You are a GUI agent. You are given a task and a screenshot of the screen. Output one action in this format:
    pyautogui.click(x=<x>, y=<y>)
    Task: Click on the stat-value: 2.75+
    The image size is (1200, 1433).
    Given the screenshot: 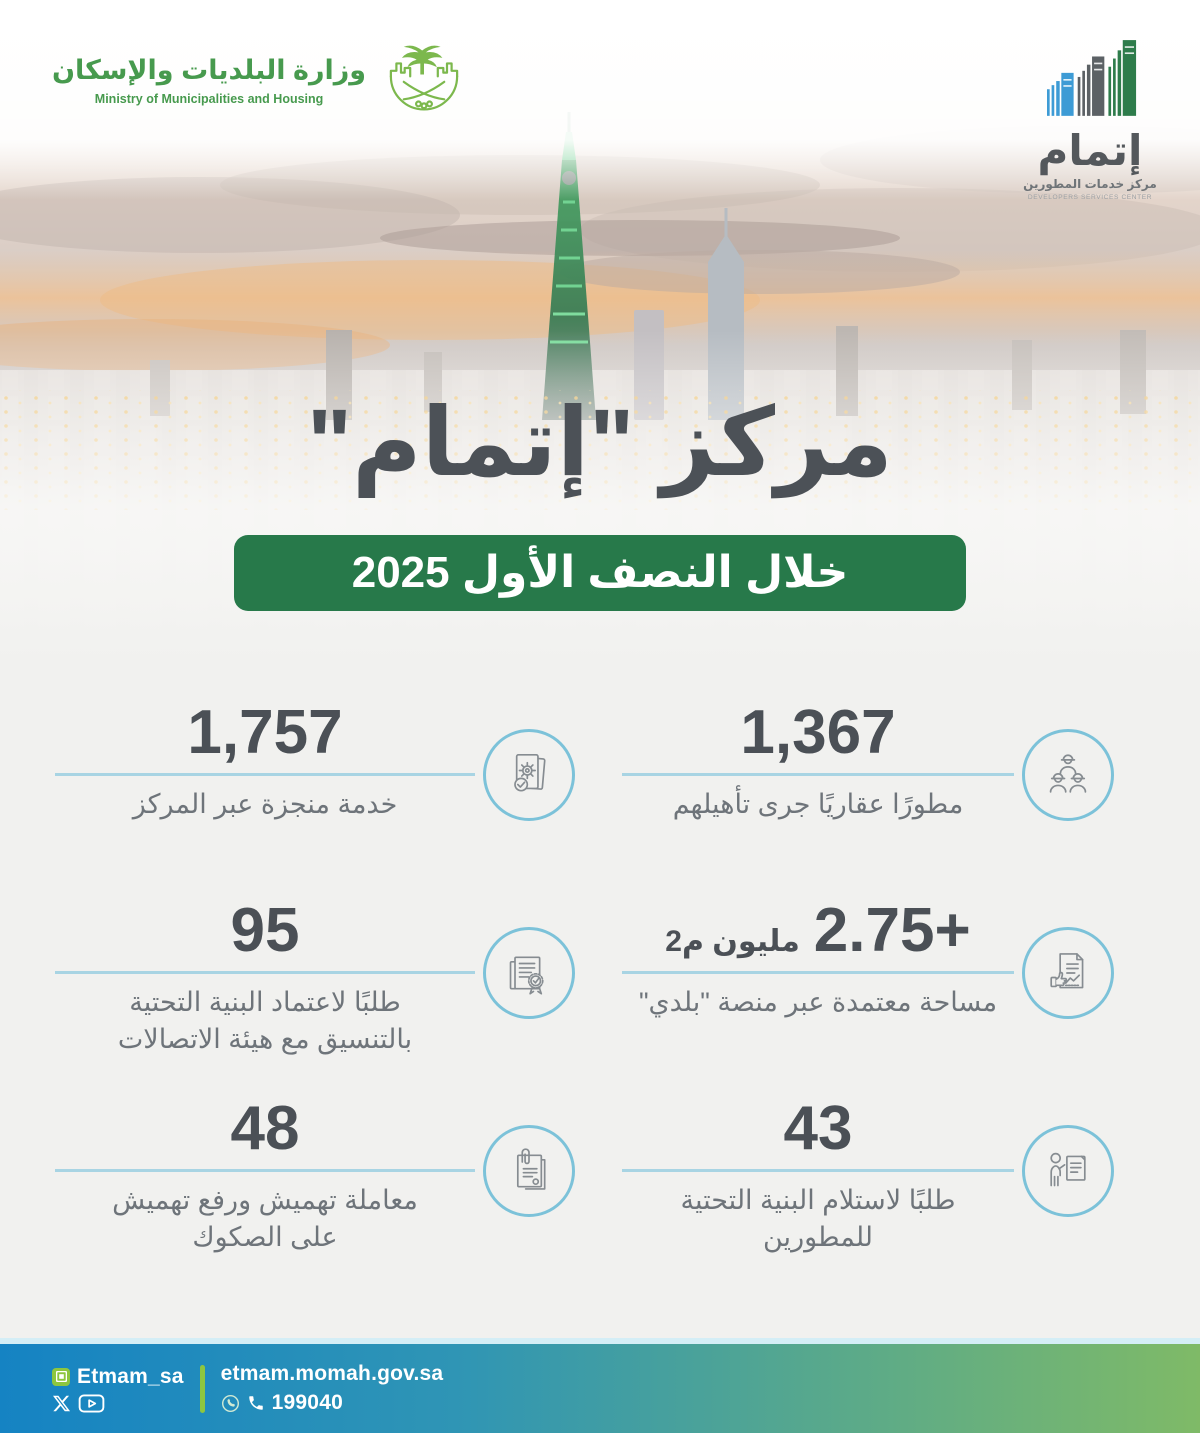 What is the action you would take?
    pyautogui.click(x=892, y=930)
    